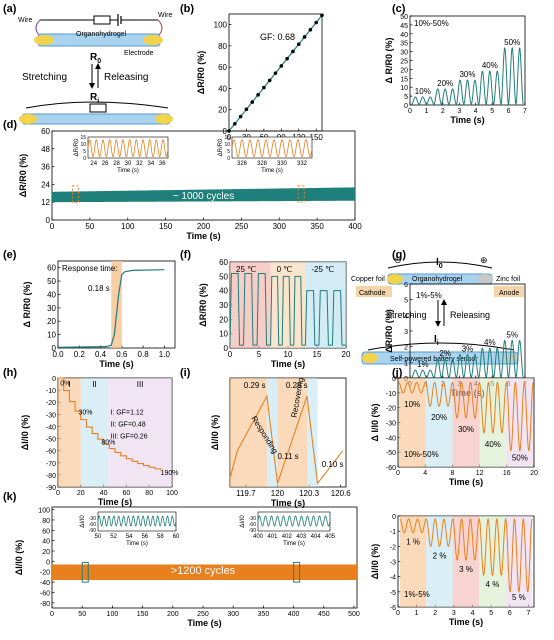 The height and width of the screenshot is (640, 554). I want to click on strain-label: 1%, so click(423, 364).